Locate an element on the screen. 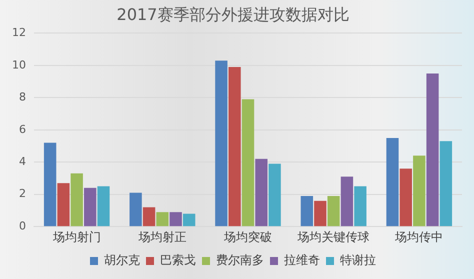  x-tick-label: 场均传中 is located at coordinates (419, 237).